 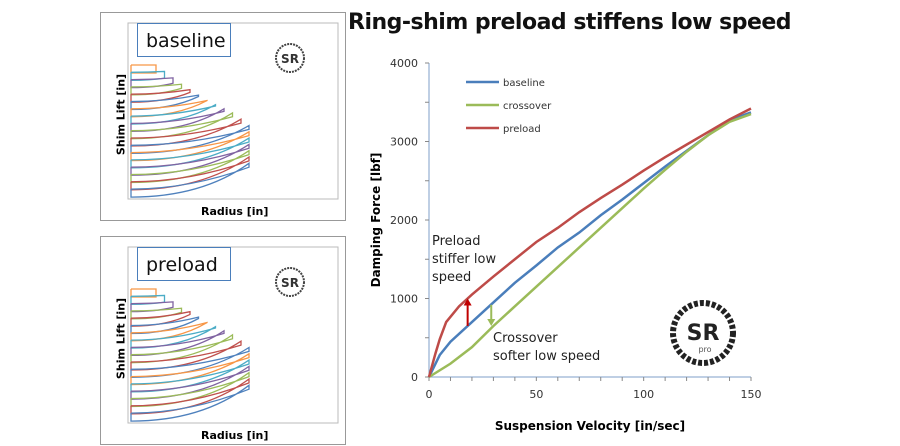 What do you see at coordinates (404, 299) in the screenshot?
I see `y-tick-label: 1000` at bounding box center [404, 299].